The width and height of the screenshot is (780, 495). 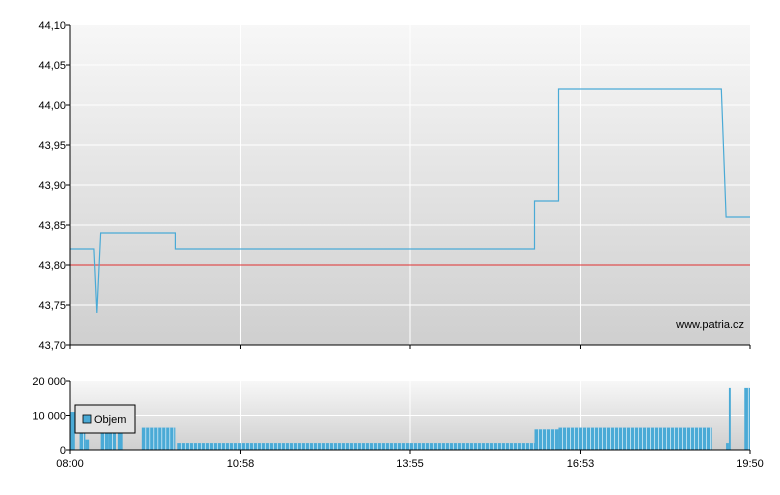 What do you see at coordinates (52, 306) in the screenshot?
I see `price-y-tick-label: 43,75` at bounding box center [52, 306].